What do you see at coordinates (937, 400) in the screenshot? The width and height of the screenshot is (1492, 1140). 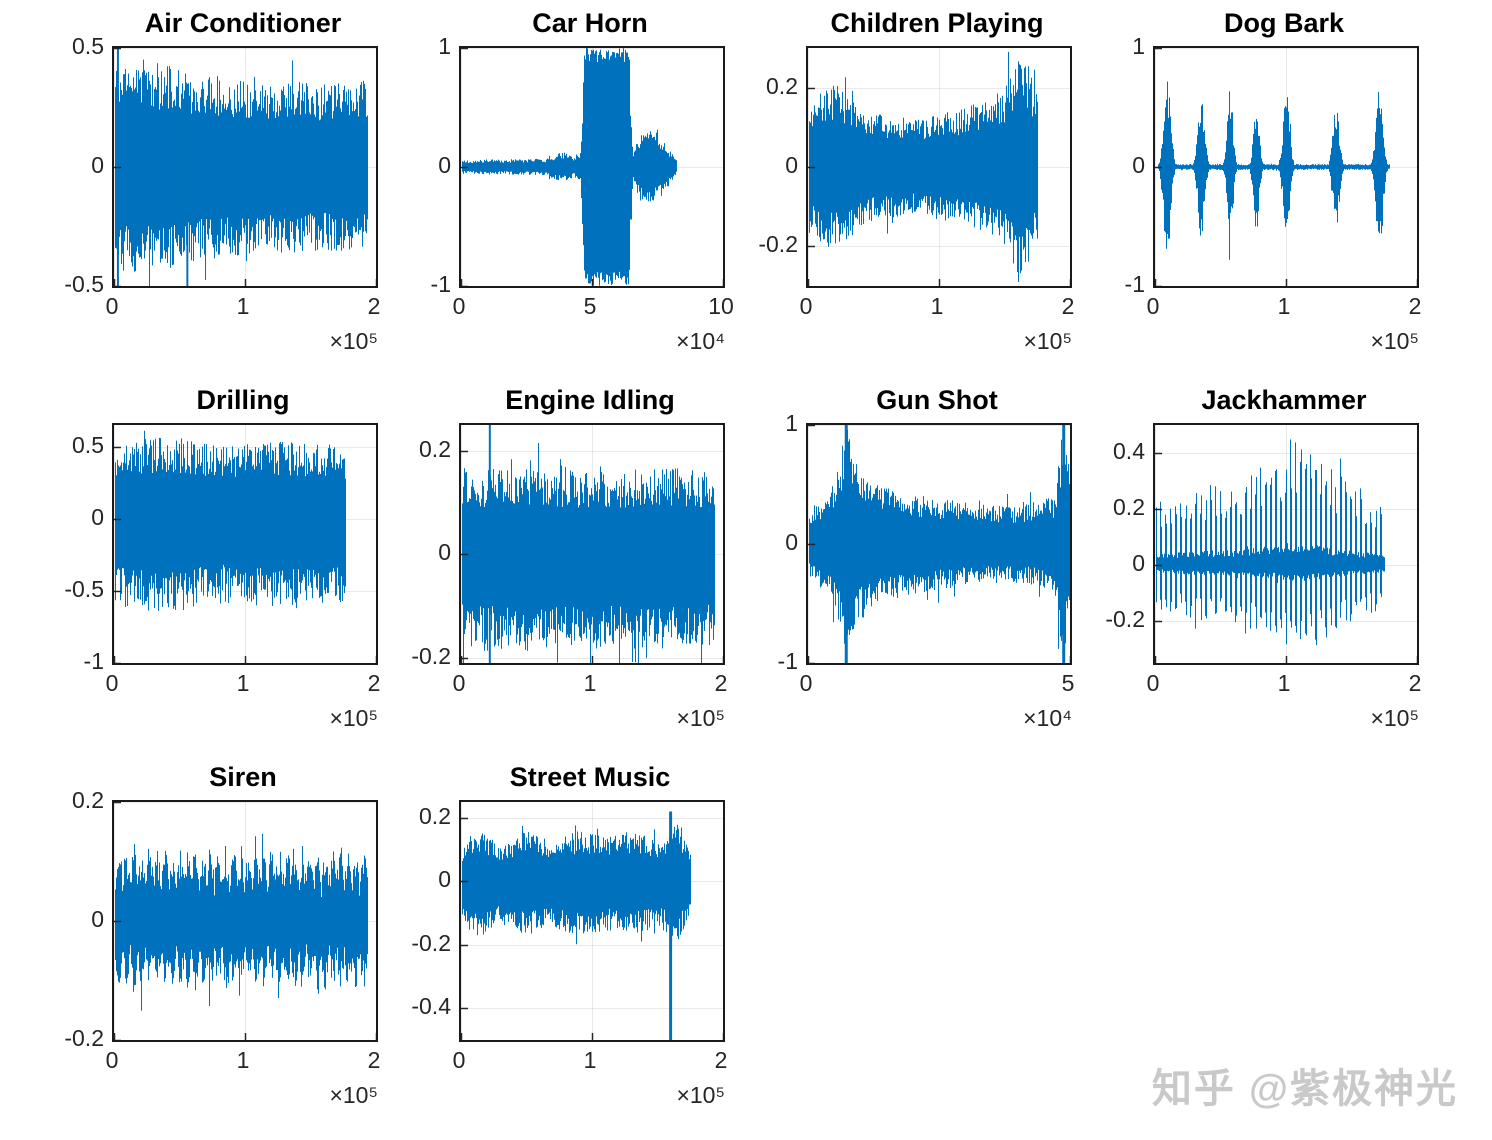 I see `subplot-title: Gun Shot` at bounding box center [937, 400].